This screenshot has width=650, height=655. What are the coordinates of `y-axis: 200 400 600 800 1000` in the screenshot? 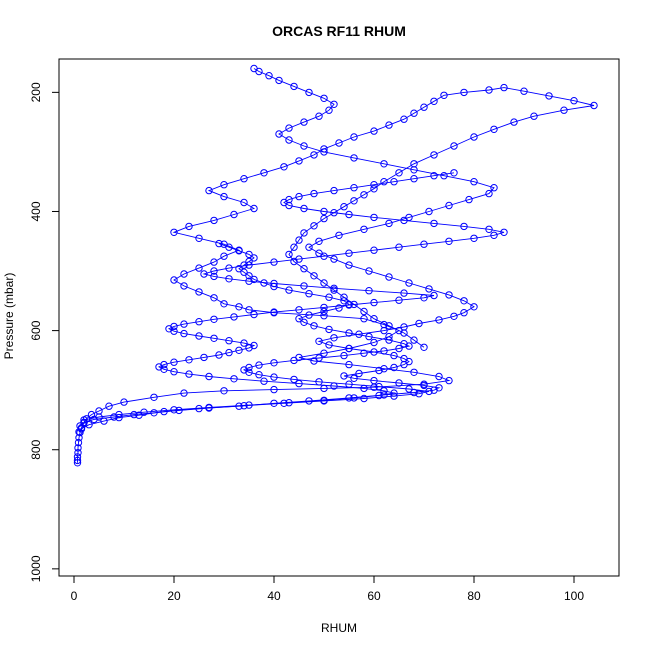 It's located at (44, 332).